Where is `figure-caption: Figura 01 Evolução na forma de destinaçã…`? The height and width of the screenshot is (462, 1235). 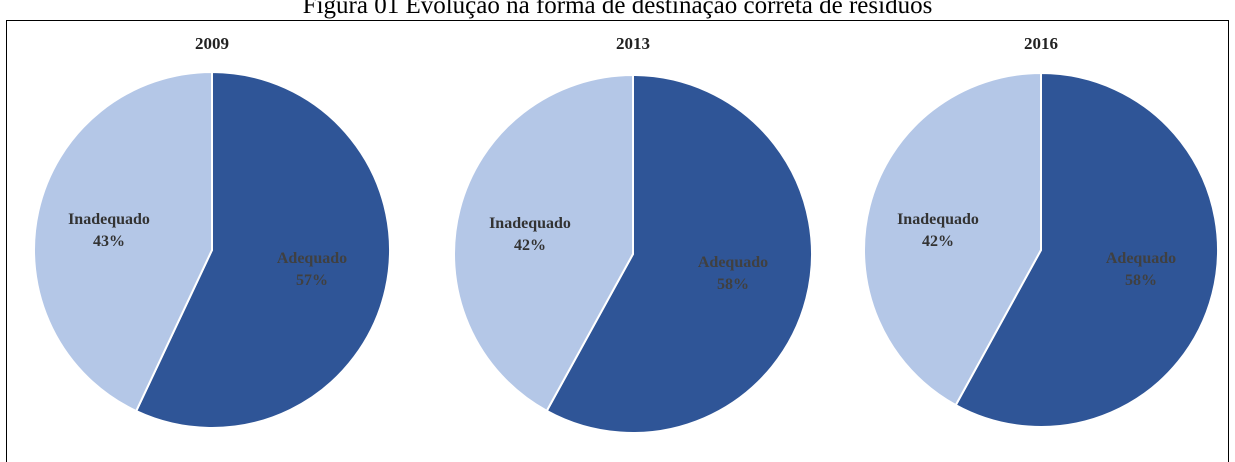 figure-caption: Figura 01 Evolução na forma de destinaçã… is located at coordinates (617, 9).